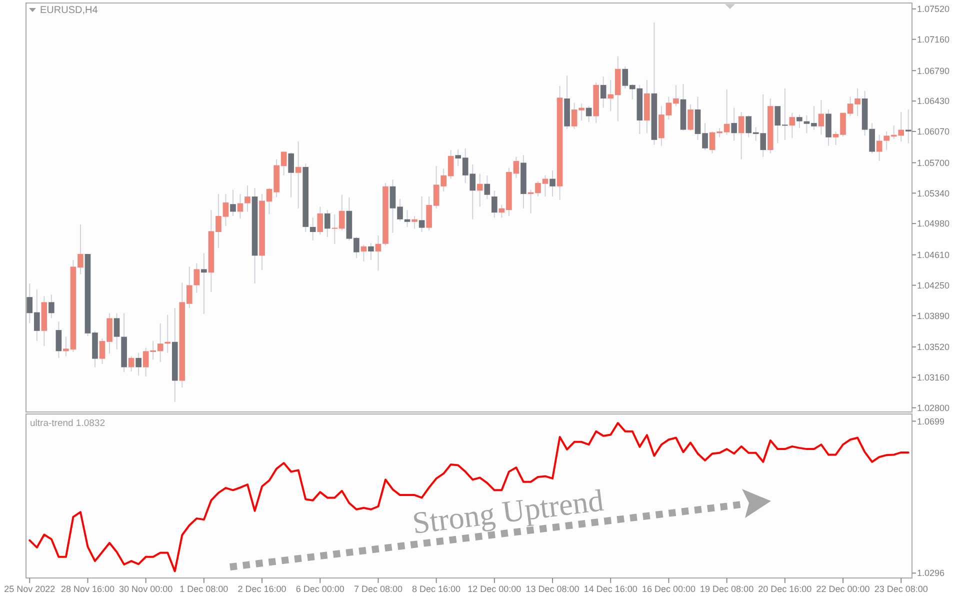 The image size is (955, 598). What do you see at coordinates (843, 589) in the screenshot?
I see `x-tick-label: 22 Dec 00:00` at bounding box center [843, 589].